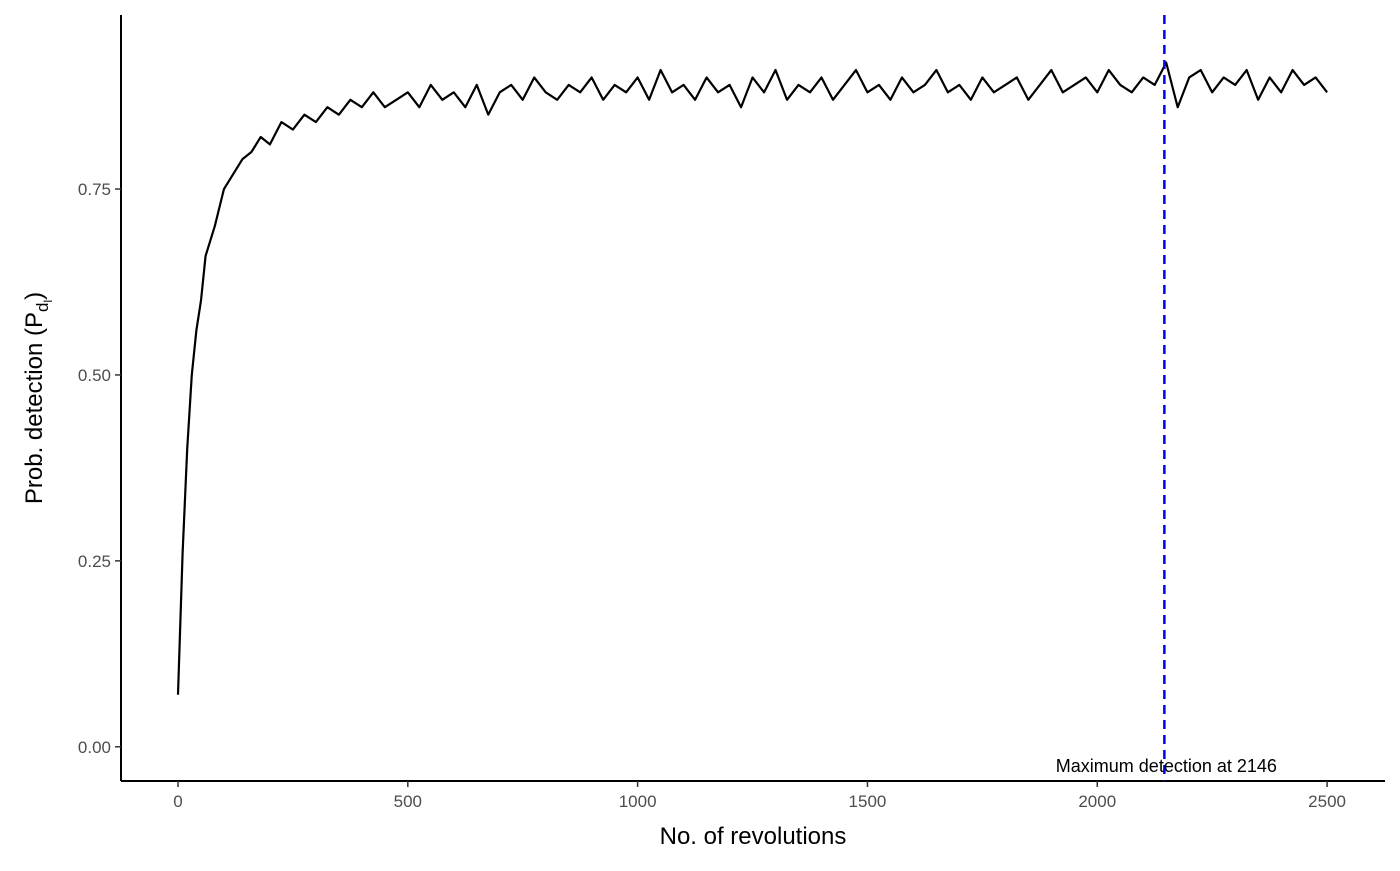  What do you see at coordinates (1166, 766) in the screenshot?
I see `annotation: Maximum detection at 2146` at bounding box center [1166, 766].